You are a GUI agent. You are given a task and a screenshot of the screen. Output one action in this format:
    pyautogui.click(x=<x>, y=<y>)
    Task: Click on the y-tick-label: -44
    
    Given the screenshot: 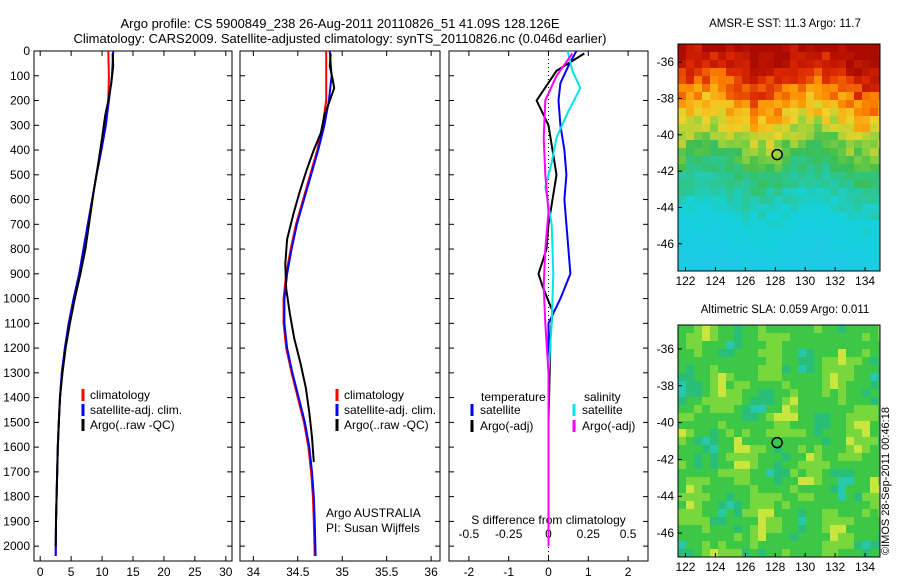 What is the action you would take?
    pyautogui.click(x=666, y=207)
    